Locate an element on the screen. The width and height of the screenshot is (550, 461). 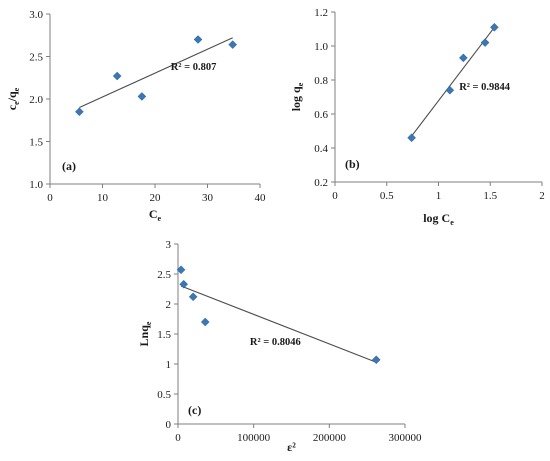
x-tick-label: 2 is located at coordinates (542, 196).